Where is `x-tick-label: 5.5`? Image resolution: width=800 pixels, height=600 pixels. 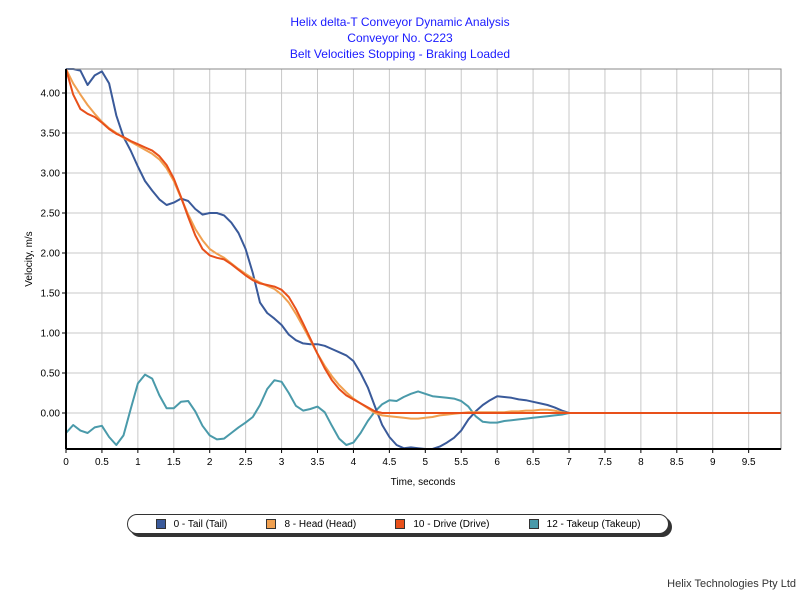 x-tick-label: 5.5 is located at coordinates (461, 462).